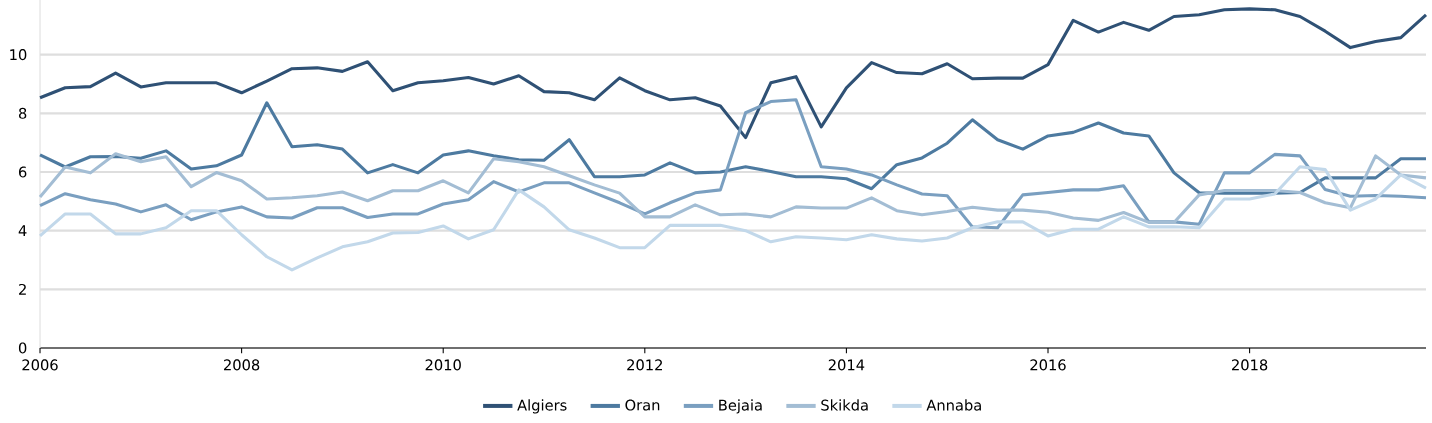  I want to click on y-tick-label: 10, so click(18, 55).